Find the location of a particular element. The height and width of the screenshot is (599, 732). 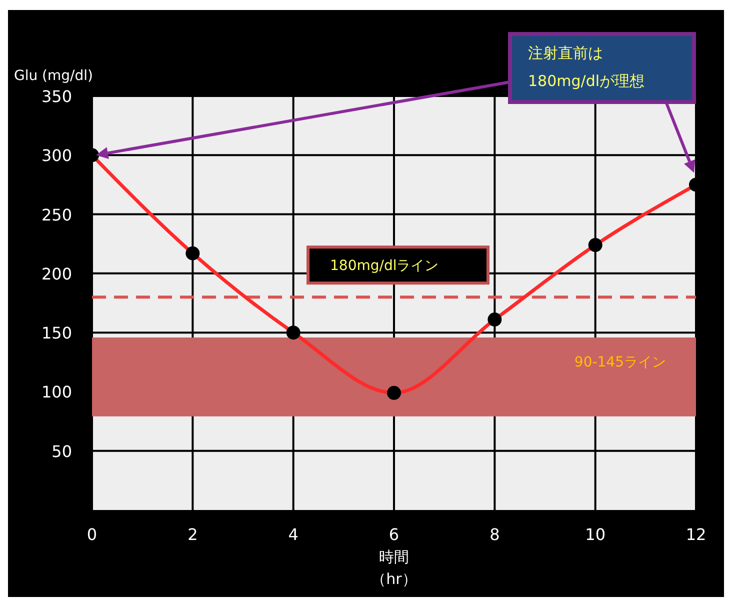

x-axis-title: 時間（hr） is located at coordinates (394, 568).